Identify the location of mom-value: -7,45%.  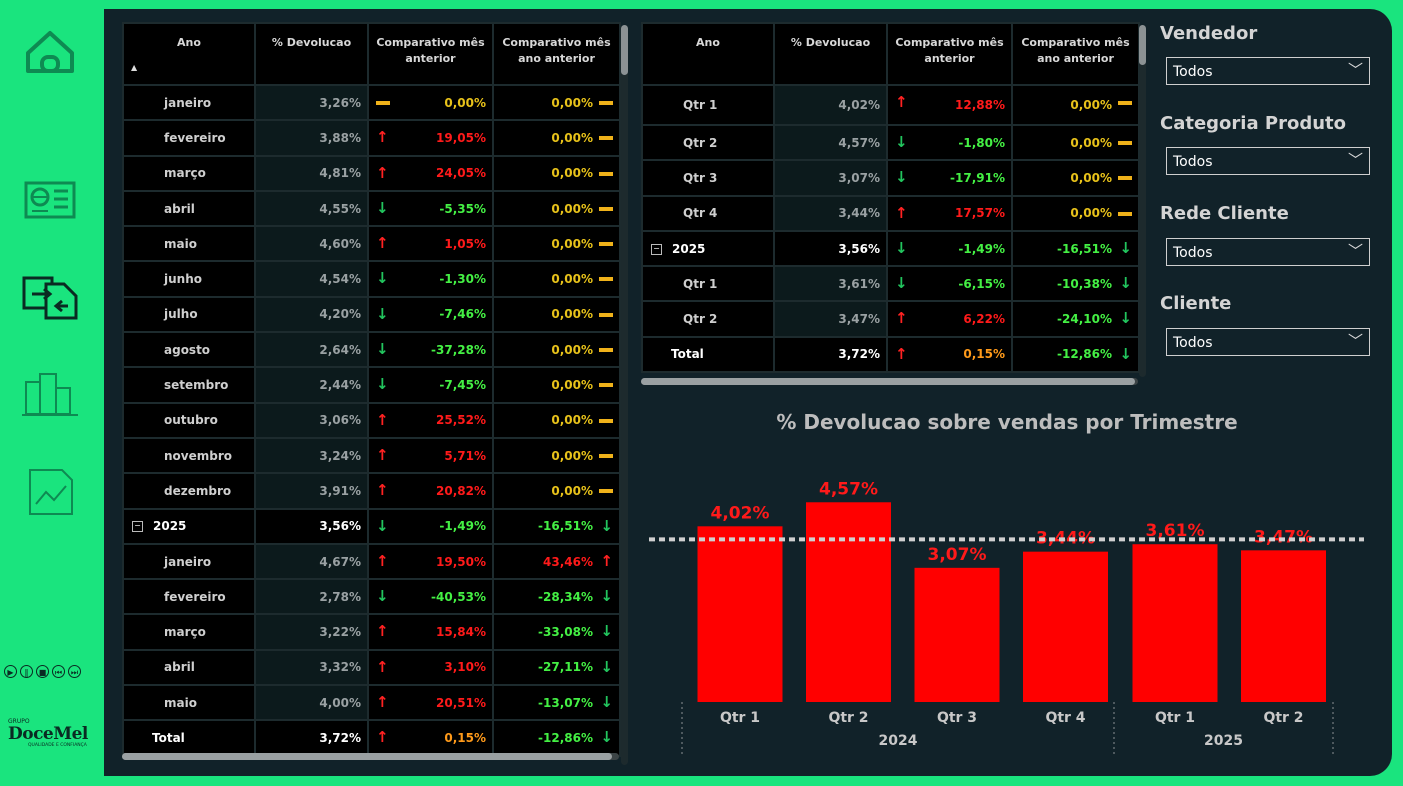
(462, 385).